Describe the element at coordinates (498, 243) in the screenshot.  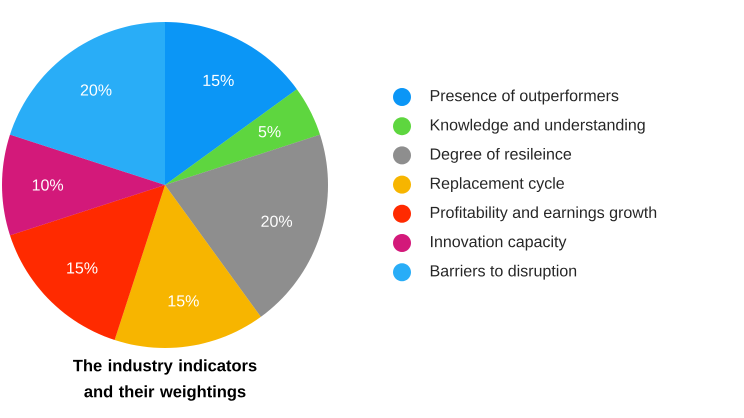
I see `legend-label: Innovation capacity` at that location.